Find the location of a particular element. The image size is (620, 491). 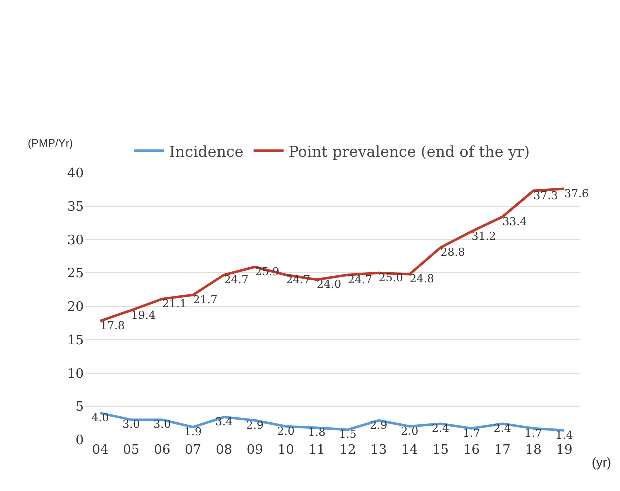

y-tick-label: 30 is located at coordinates (75, 240).